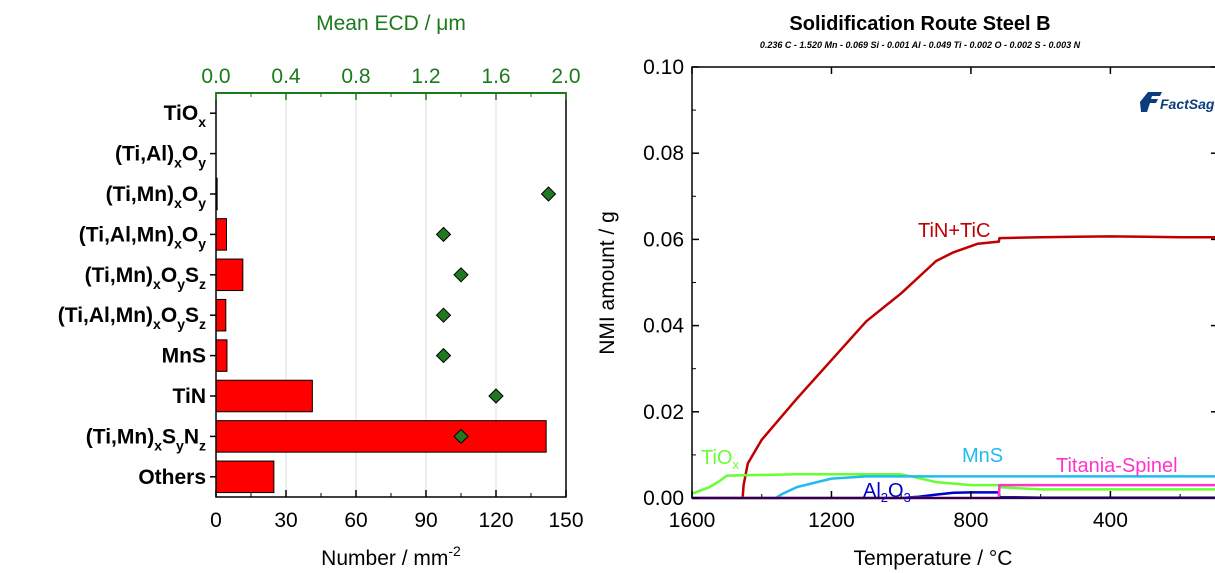 The height and width of the screenshot is (573, 1215). I want to click on bottom-axis-title: Number / mm-2, so click(391, 556).